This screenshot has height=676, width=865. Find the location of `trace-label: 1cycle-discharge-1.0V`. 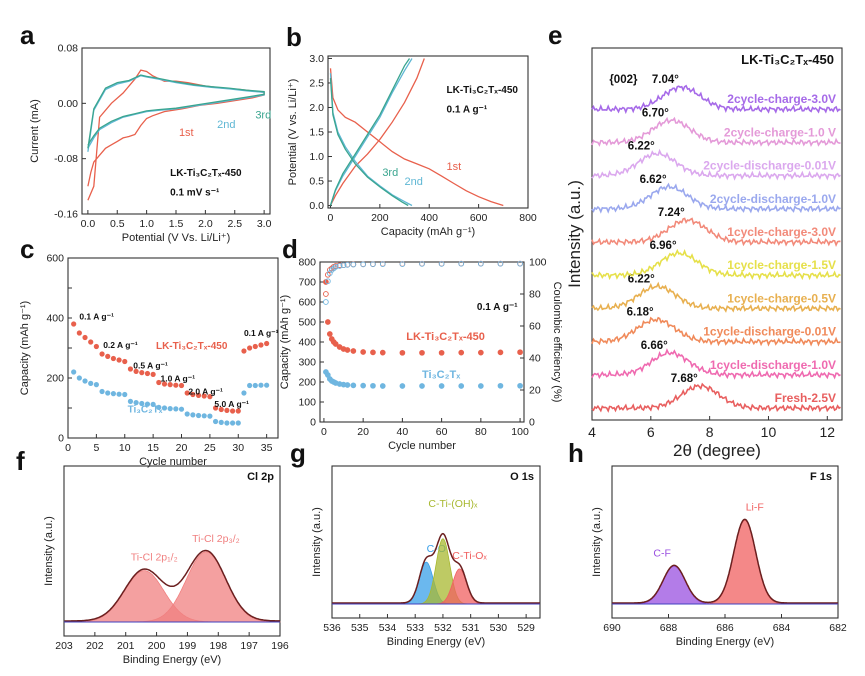

trace-label: 1cycle-discharge-1.0V is located at coordinates (773, 365).